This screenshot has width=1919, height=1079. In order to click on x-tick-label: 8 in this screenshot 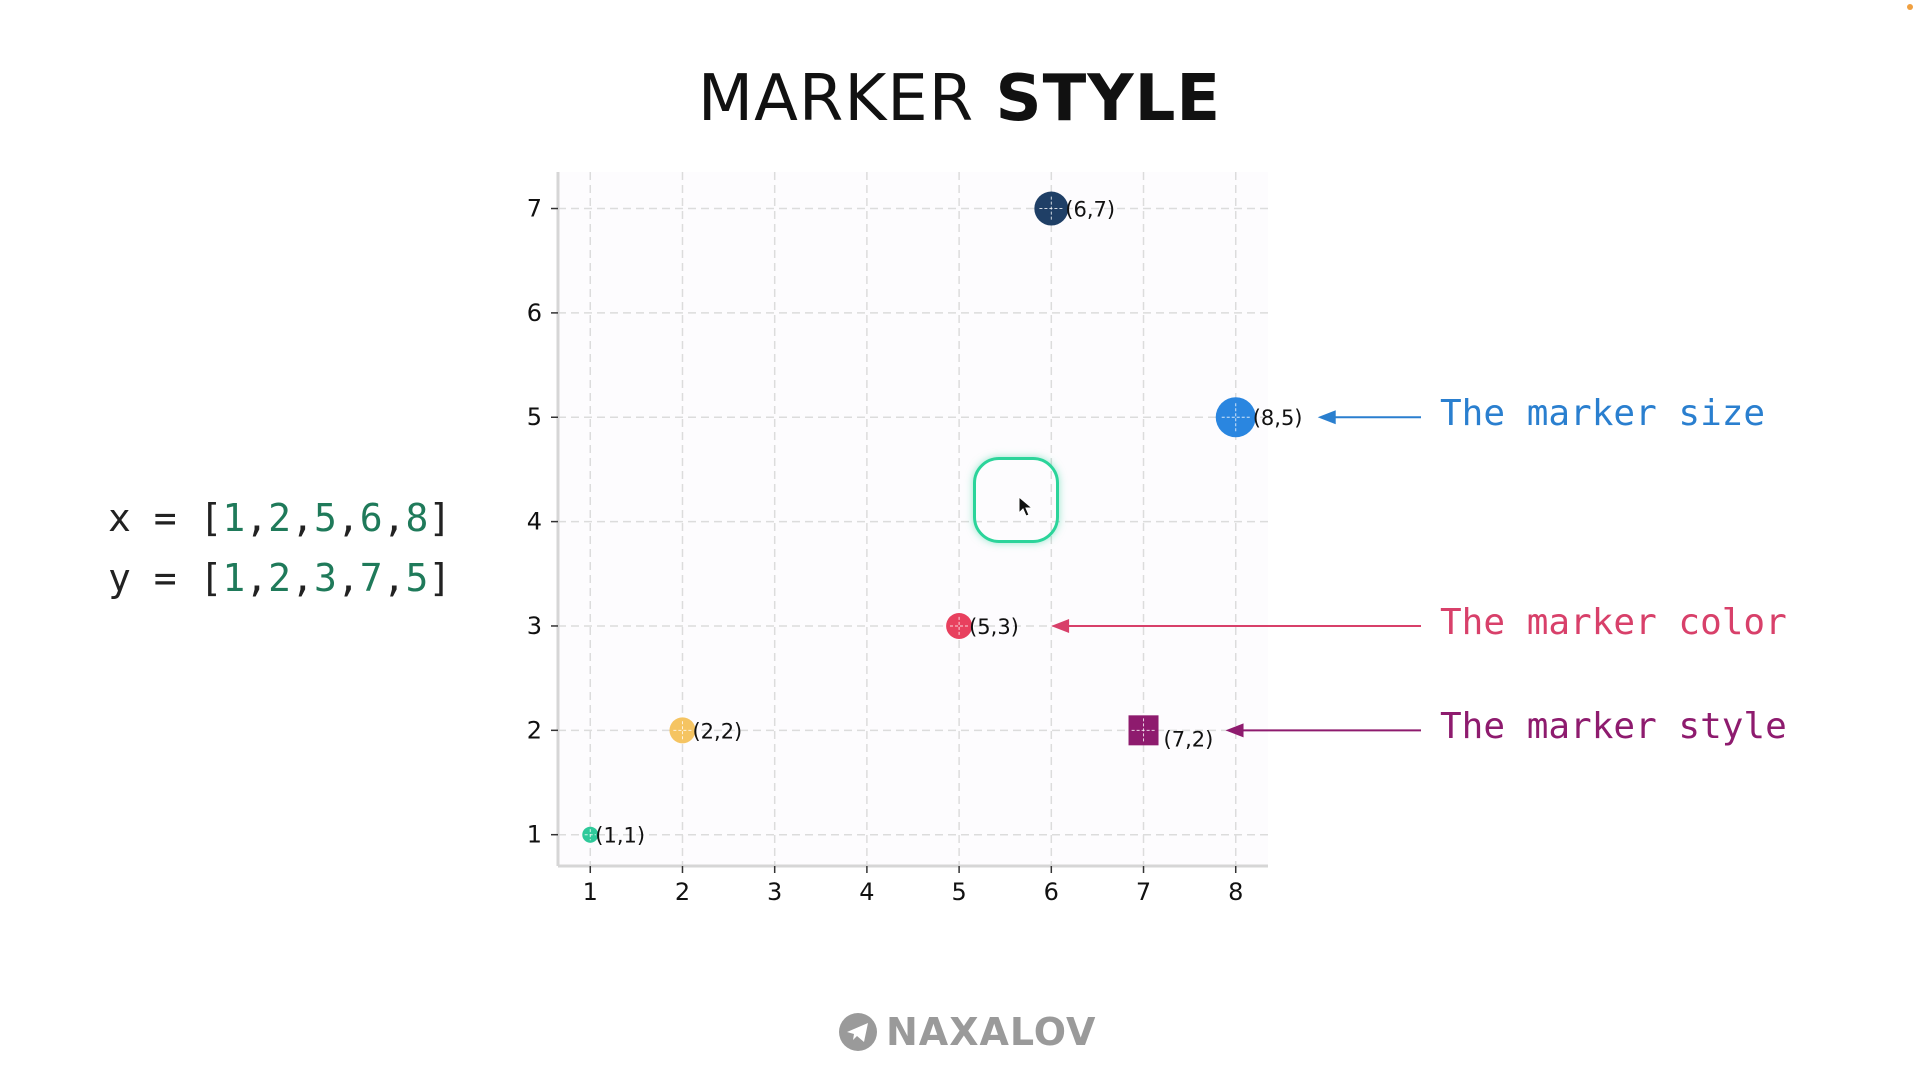, I will do `click(1235, 892)`.